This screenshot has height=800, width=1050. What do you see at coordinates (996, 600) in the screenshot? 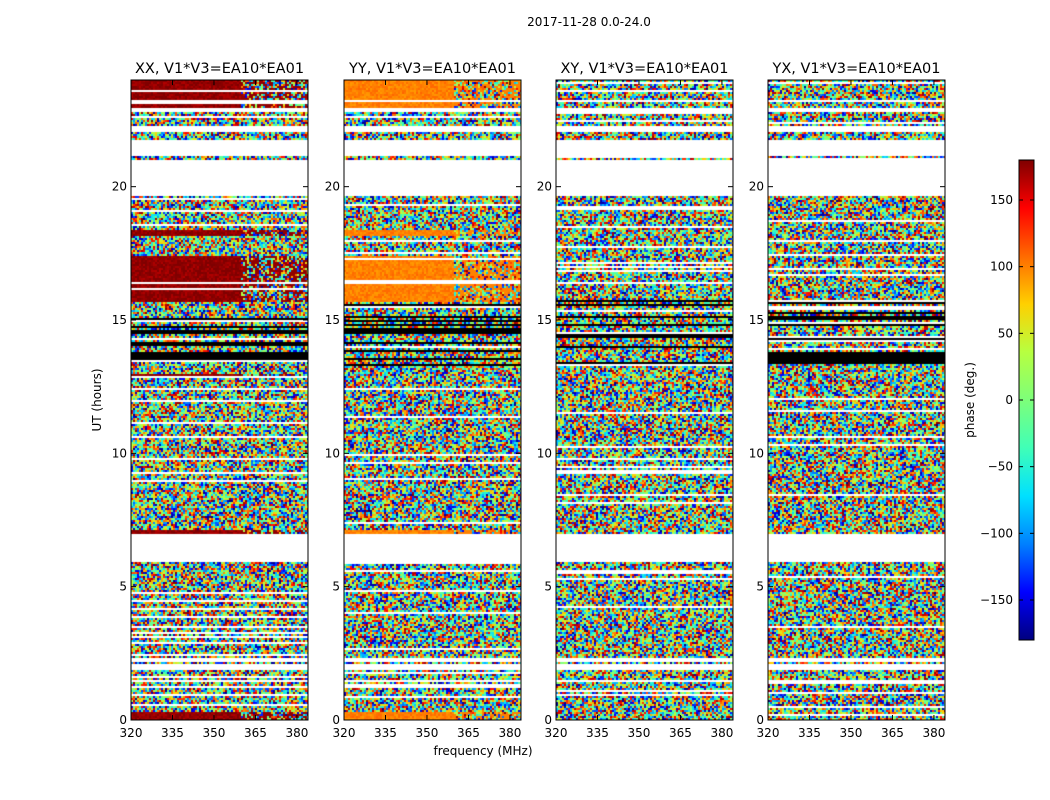
I see `colorbar-tick-label: −150` at bounding box center [996, 600].